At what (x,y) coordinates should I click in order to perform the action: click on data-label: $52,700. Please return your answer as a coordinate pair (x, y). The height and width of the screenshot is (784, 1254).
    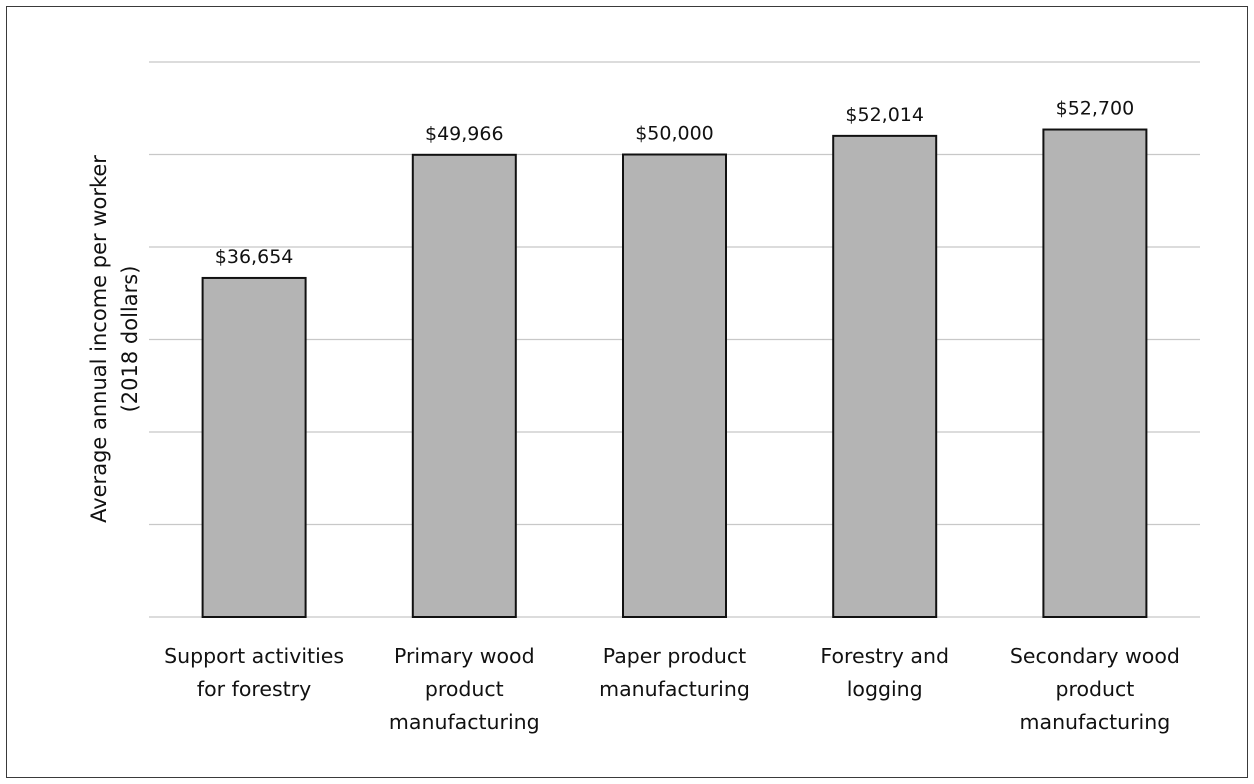
    Looking at the image, I should click on (1095, 109).